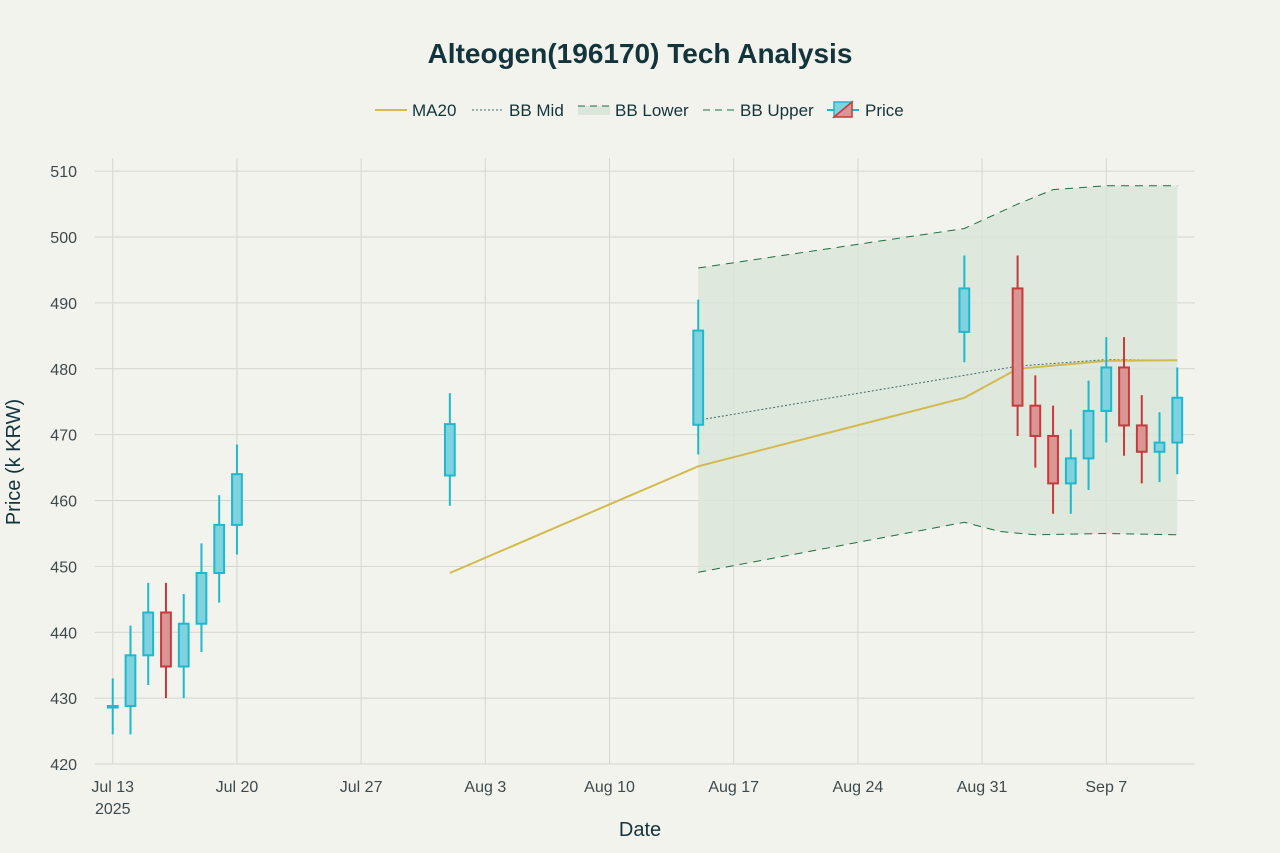  I want to click on y-tick-label: 440, so click(63, 633).